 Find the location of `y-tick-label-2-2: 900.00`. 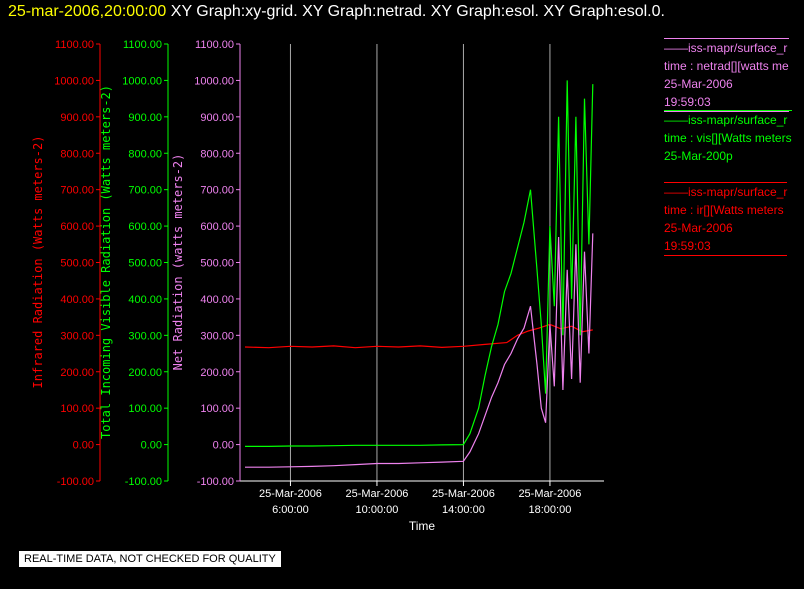

y-tick-label-2-2: 900.00 is located at coordinates (217, 118).